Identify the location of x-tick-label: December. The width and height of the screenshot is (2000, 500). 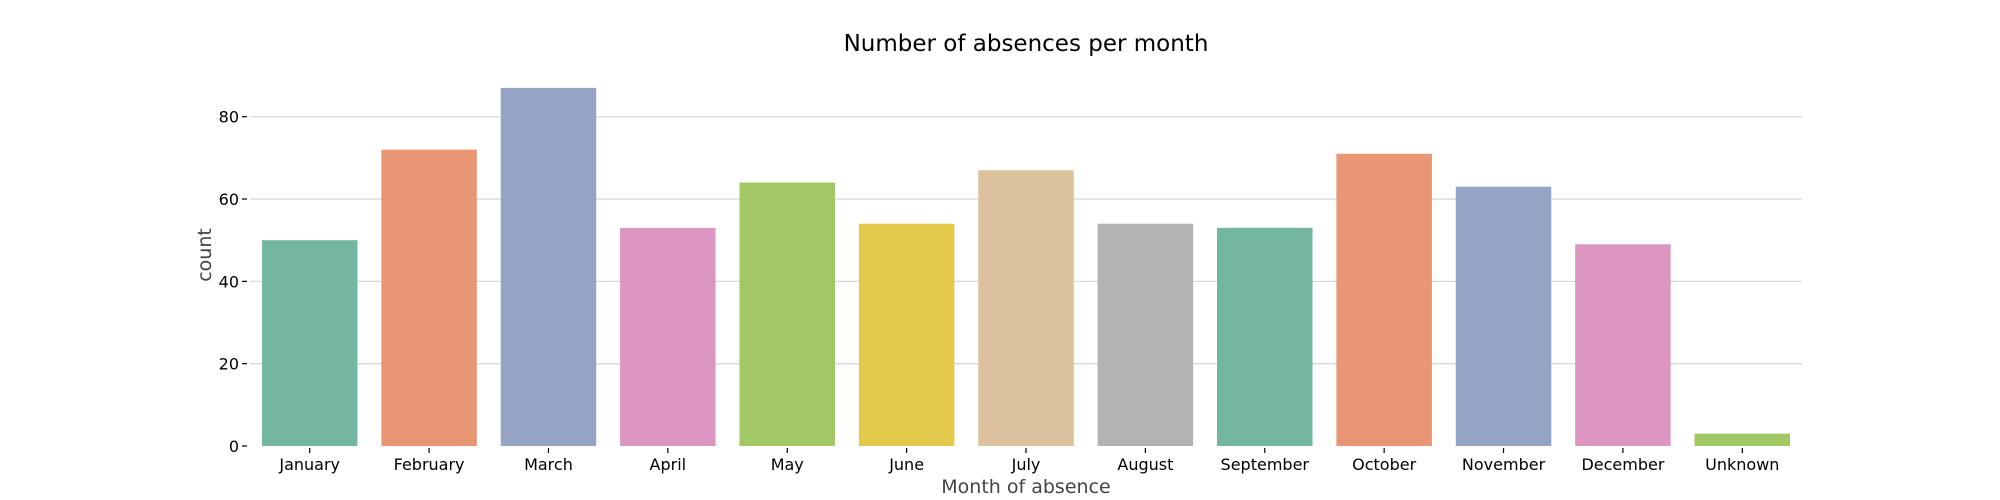
(1622, 464).